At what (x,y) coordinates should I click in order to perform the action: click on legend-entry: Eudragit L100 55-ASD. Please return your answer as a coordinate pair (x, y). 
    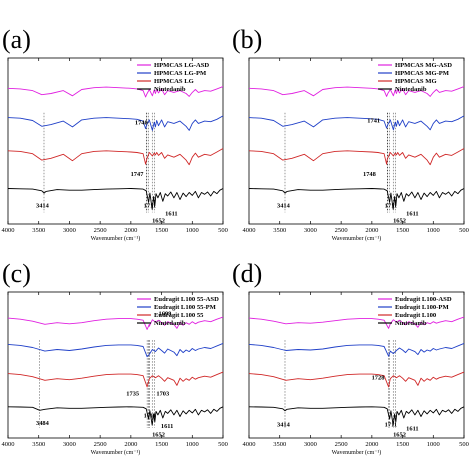
    Looking at the image, I should click on (186, 299).